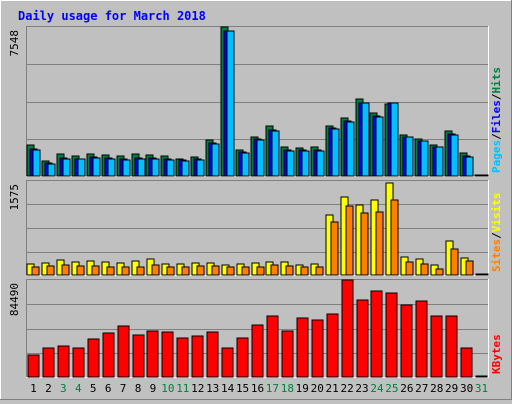 This screenshot has height=404, width=512. What do you see at coordinates (14, 197) in the screenshot?
I see `y-max-label: 1575` at bounding box center [14, 197].